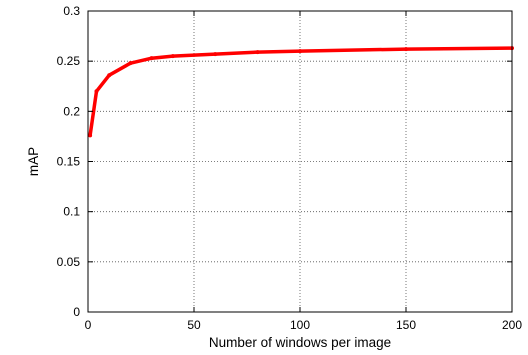 This screenshot has height=355, width=528. Describe the element at coordinates (71, 111) in the screenshot. I see `y-tick-label: 0.2` at that location.